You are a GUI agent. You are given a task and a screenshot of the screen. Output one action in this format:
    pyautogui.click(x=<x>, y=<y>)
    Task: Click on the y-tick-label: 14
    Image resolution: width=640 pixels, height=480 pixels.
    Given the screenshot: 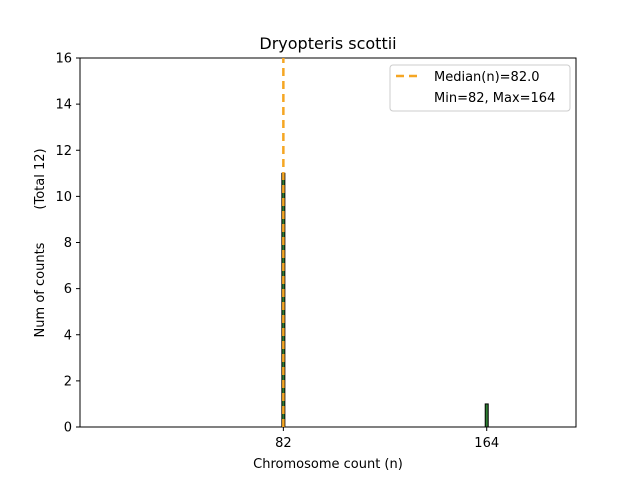 What is the action you would take?
    pyautogui.click(x=63, y=105)
    